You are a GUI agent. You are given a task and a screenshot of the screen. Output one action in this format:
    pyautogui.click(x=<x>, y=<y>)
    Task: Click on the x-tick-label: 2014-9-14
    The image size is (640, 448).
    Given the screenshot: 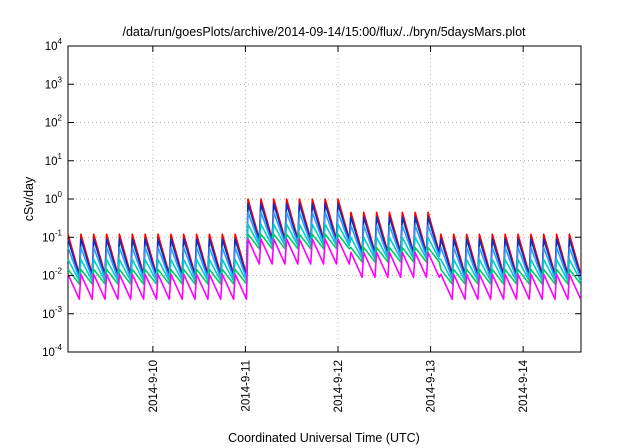 What is the action you would take?
    pyautogui.click(x=524, y=385)
    